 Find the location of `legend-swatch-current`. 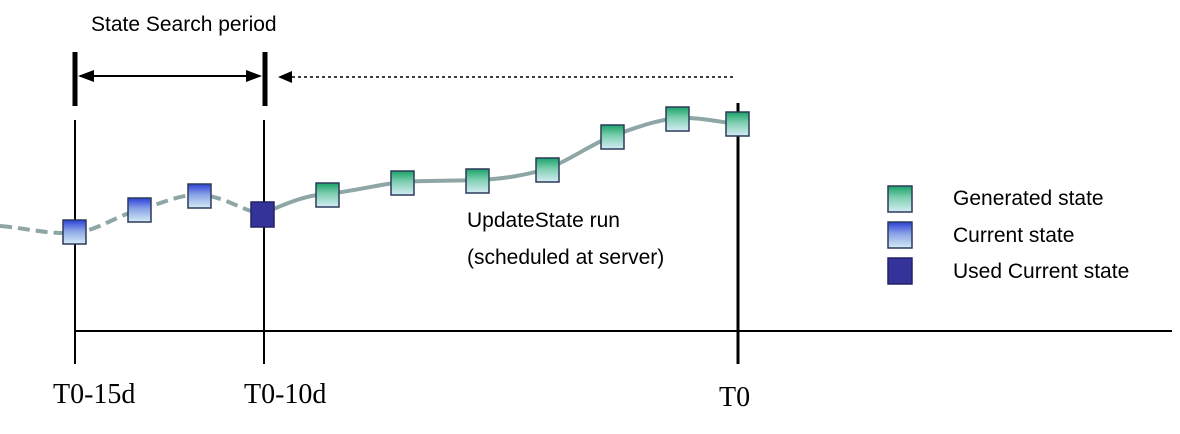

legend-swatch-current is located at coordinates (900, 235).